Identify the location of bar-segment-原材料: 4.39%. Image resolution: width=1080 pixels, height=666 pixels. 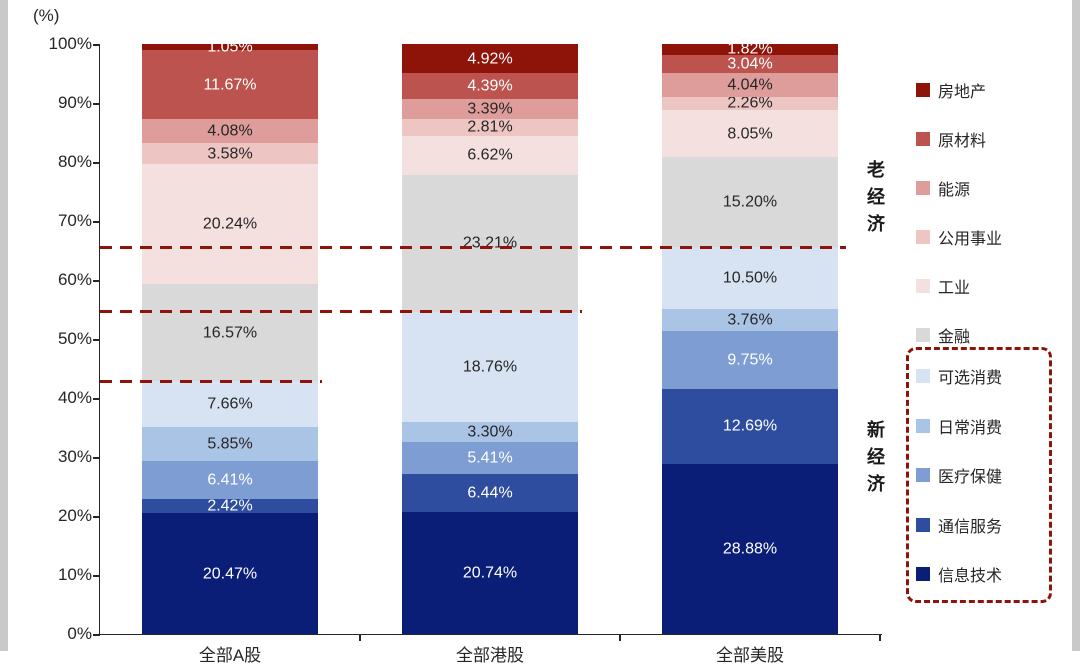
(490, 86).